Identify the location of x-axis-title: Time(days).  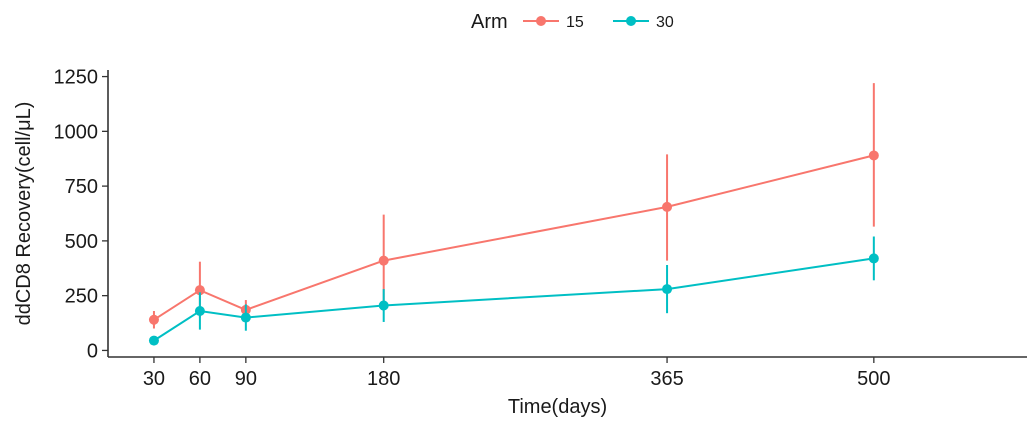
(557, 407).